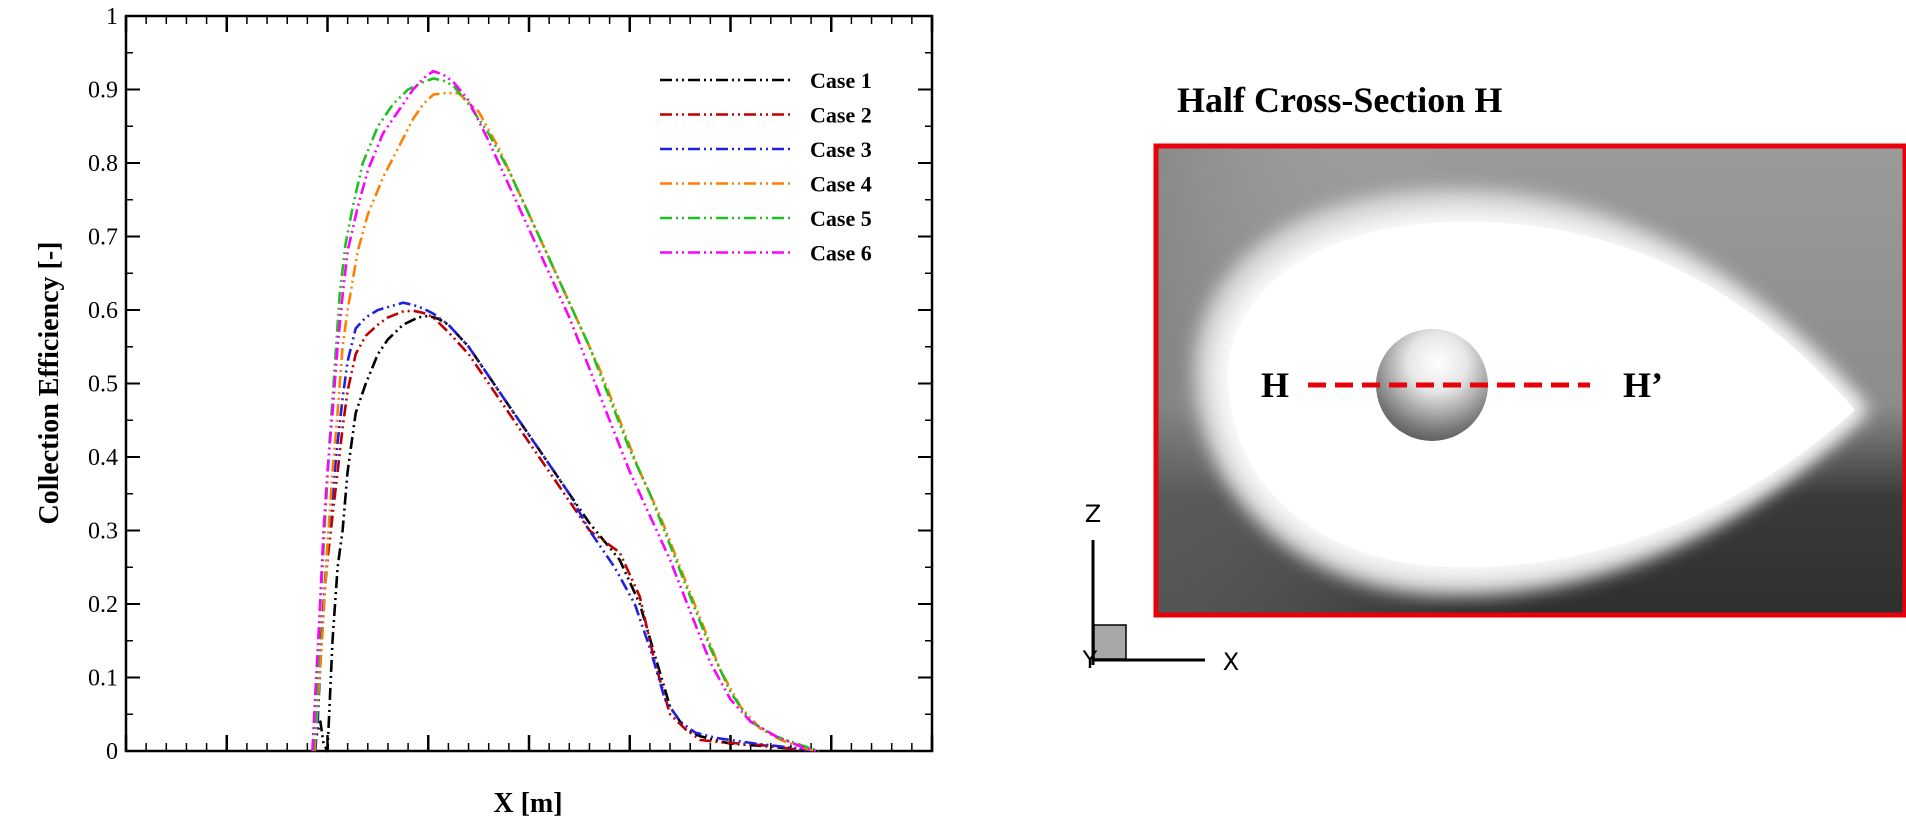 This screenshot has width=1906, height=822. Describe the element at coordinates (1231, 662) in the screenshot. I see `triad-x-label: X` at that location.